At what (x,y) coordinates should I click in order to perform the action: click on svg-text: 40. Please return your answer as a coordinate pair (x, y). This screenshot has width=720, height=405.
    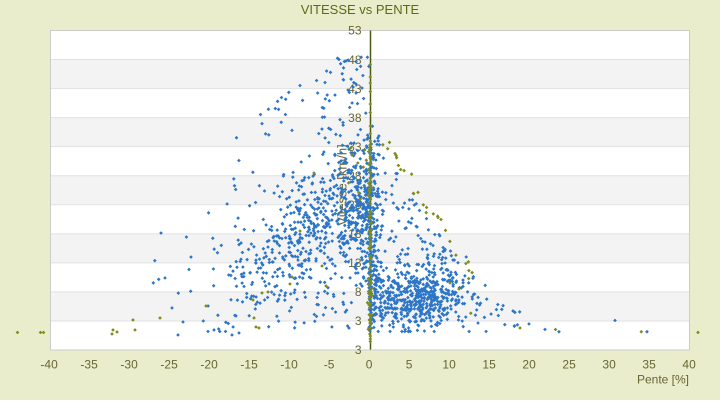
    Looking at the image, I should click on (689, 365).